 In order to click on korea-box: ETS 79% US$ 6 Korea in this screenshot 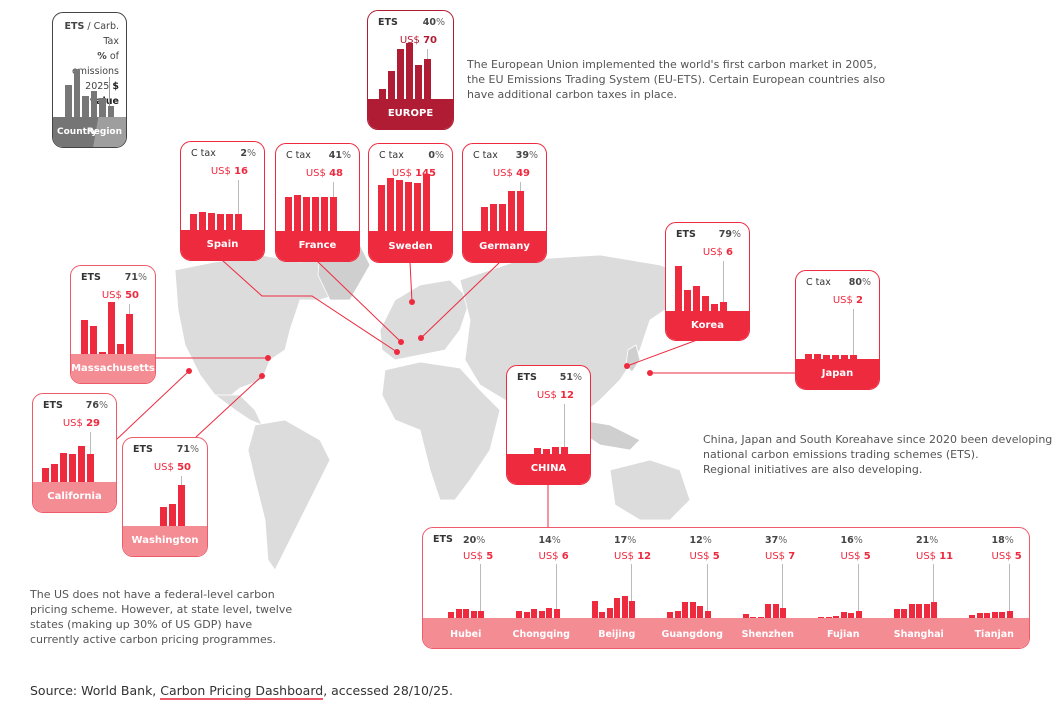, I will do `click(707, 281)`.